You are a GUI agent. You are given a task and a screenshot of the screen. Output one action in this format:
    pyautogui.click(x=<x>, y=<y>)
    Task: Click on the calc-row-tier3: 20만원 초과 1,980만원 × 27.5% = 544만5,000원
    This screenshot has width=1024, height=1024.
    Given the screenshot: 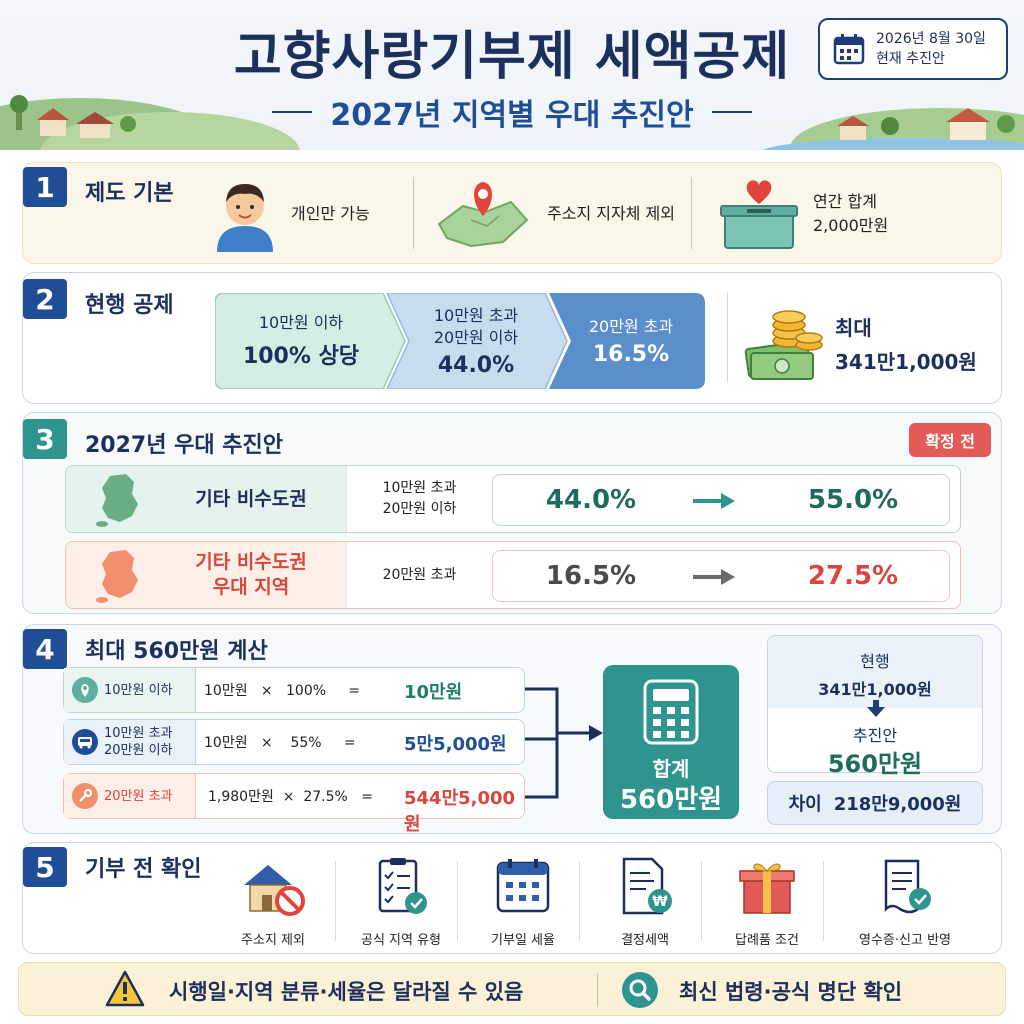 What is the action you would take?
    pyautogui.click(x=294, y=804)
    